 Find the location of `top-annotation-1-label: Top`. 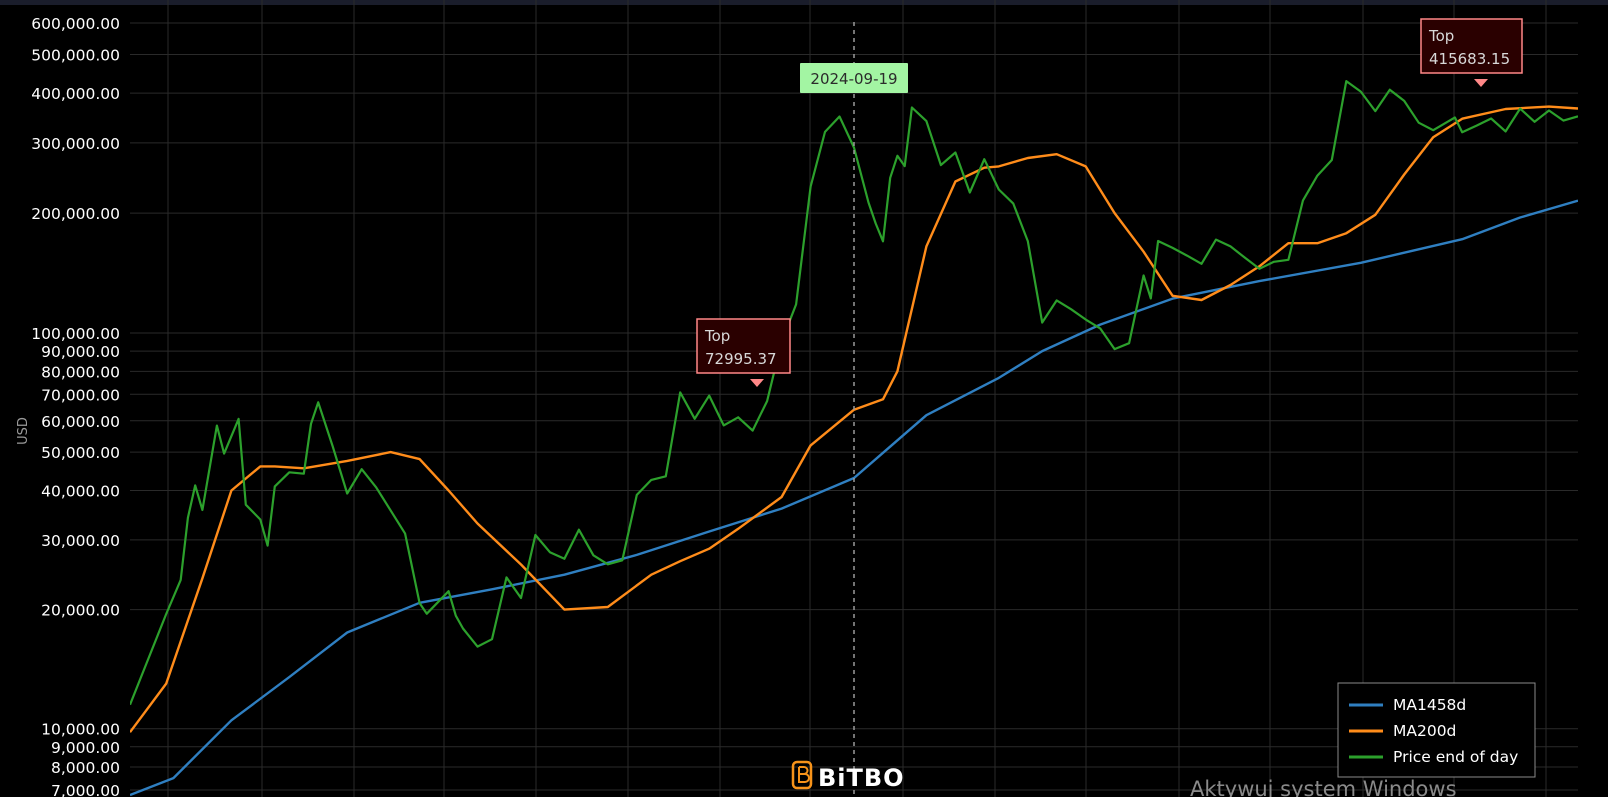

top-annotation-1-label: Top is located at coordinates (717, 336).